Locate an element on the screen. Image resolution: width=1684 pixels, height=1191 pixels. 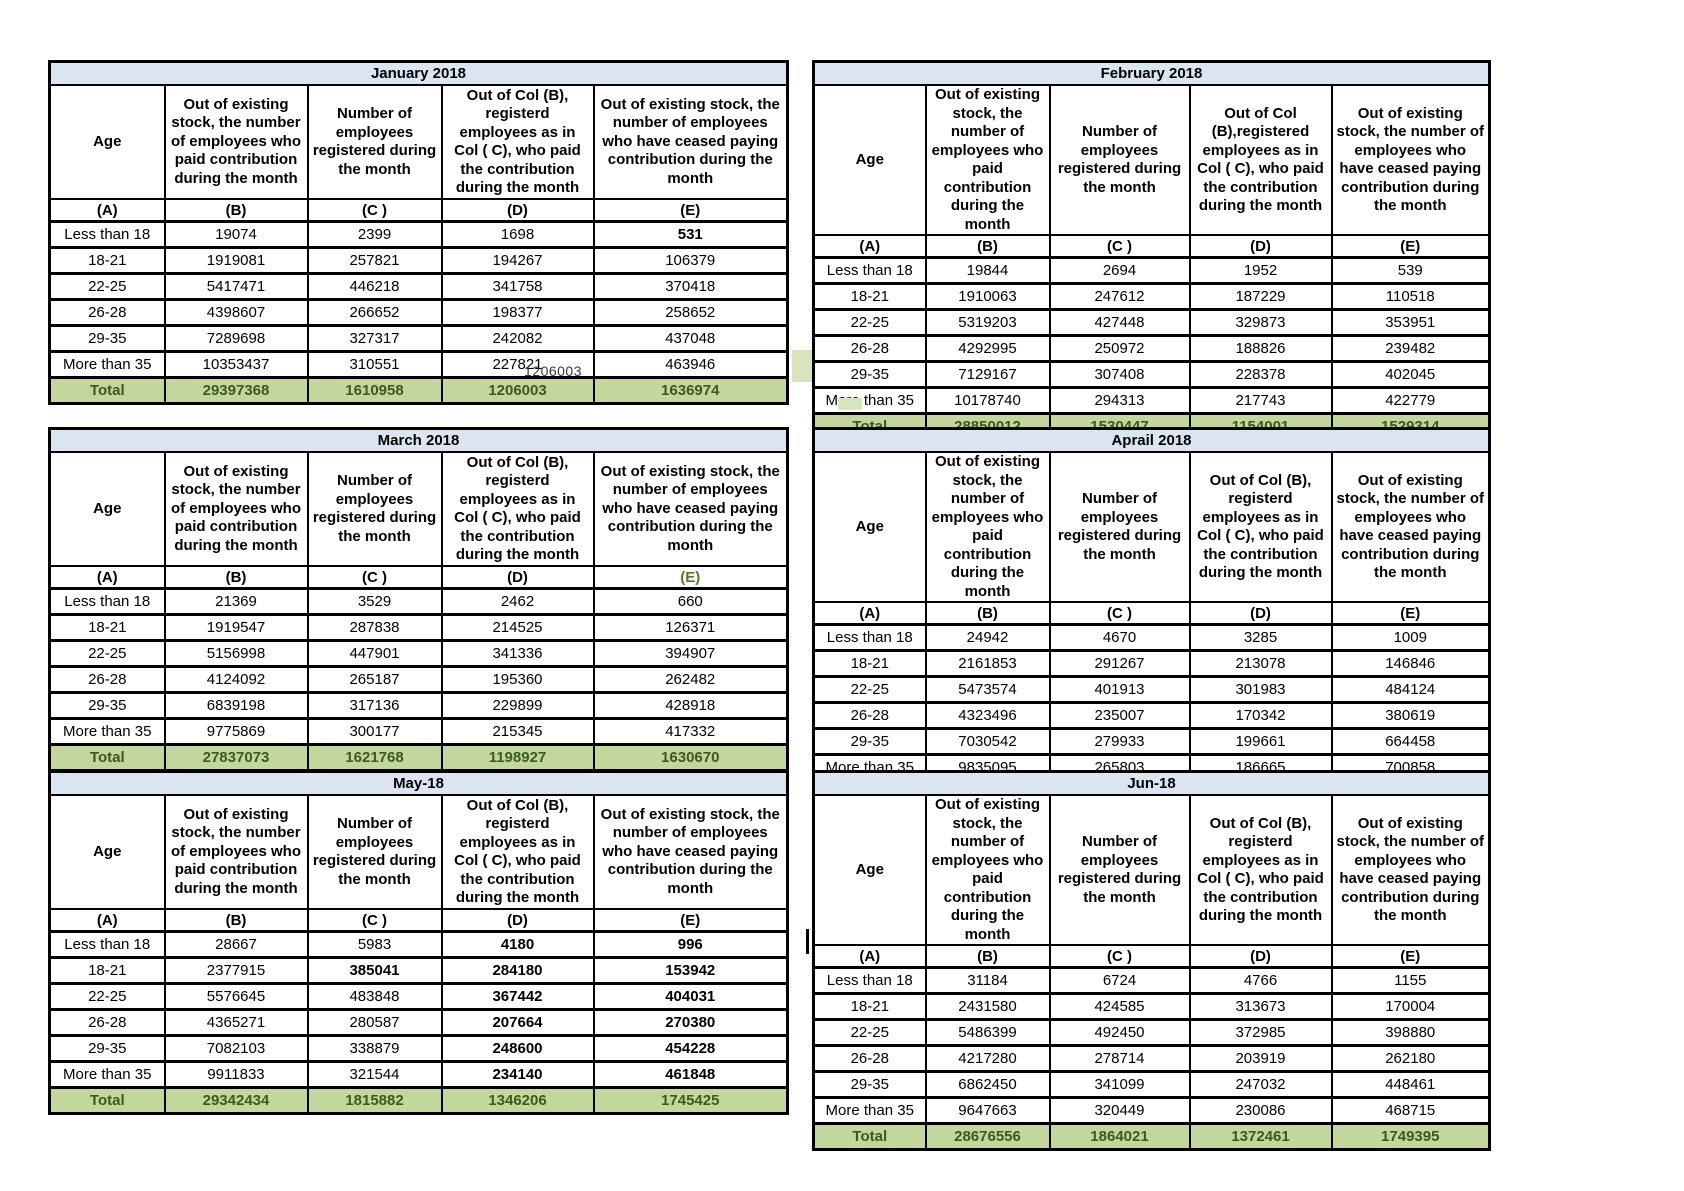
value-cell: 287838 is located at coordinates (374, 627).